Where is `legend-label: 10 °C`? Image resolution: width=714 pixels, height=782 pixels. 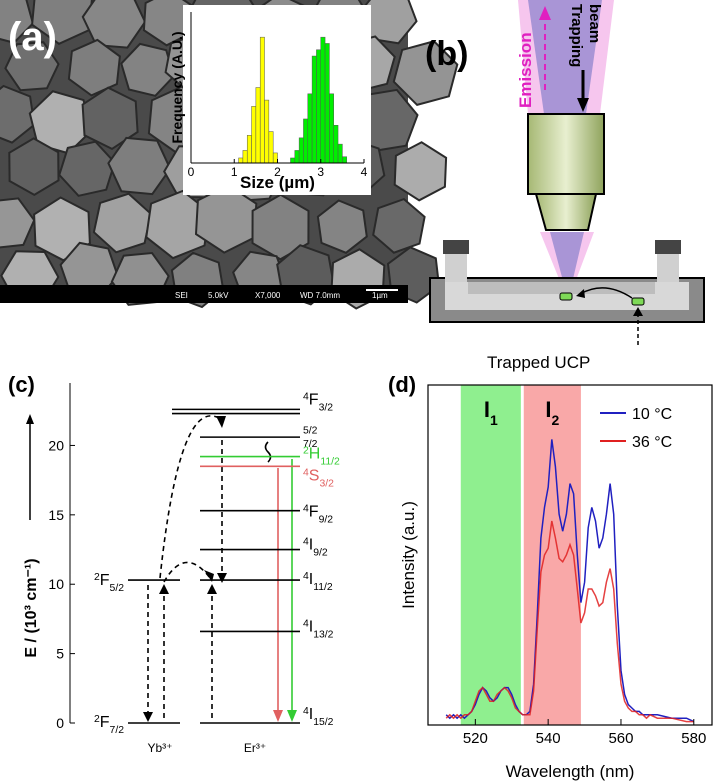 legend-label: 10 °C is located at coordinates (652, 414).